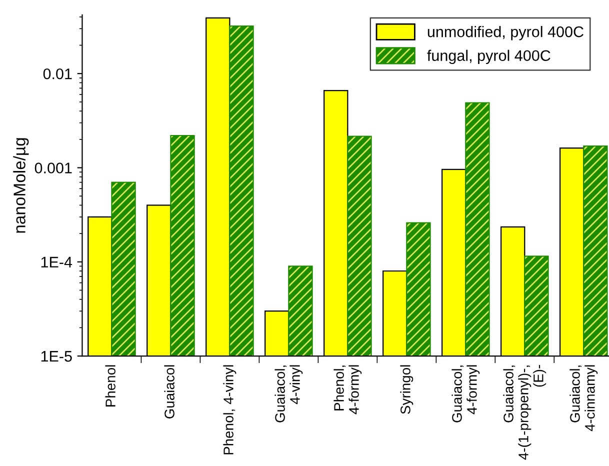  I want to click on y-tick-label: 1E-4, so click(56, 262).